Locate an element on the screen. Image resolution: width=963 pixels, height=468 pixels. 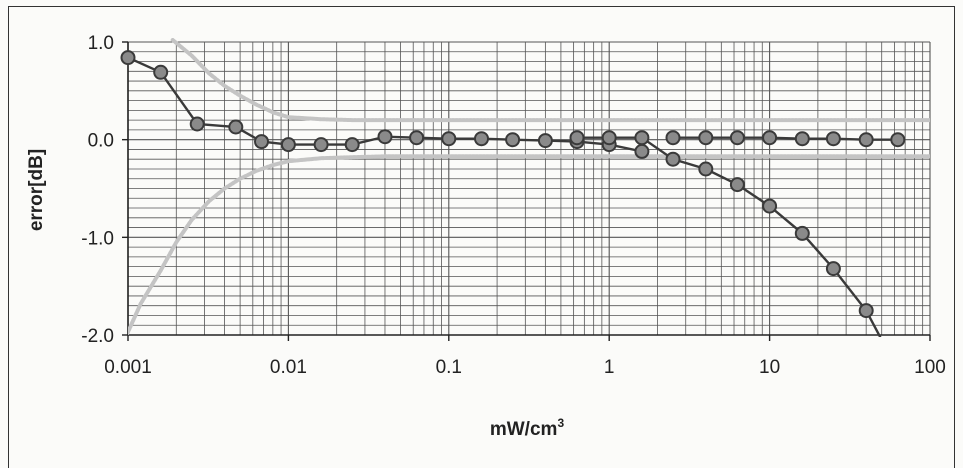
x-axis-title-superscript: 3 is located at coordinates (560, 423).